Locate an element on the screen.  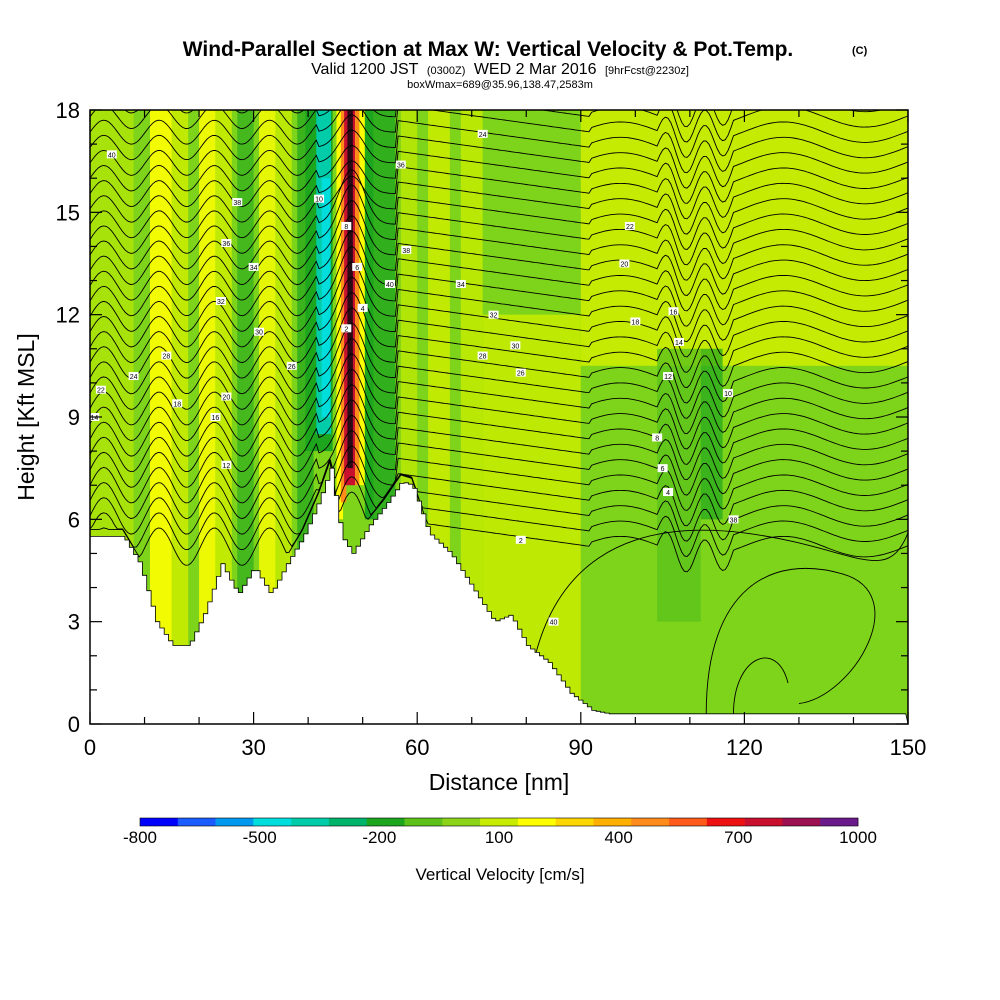
contour-label-30: 20 is located at coordinates (624, 264).